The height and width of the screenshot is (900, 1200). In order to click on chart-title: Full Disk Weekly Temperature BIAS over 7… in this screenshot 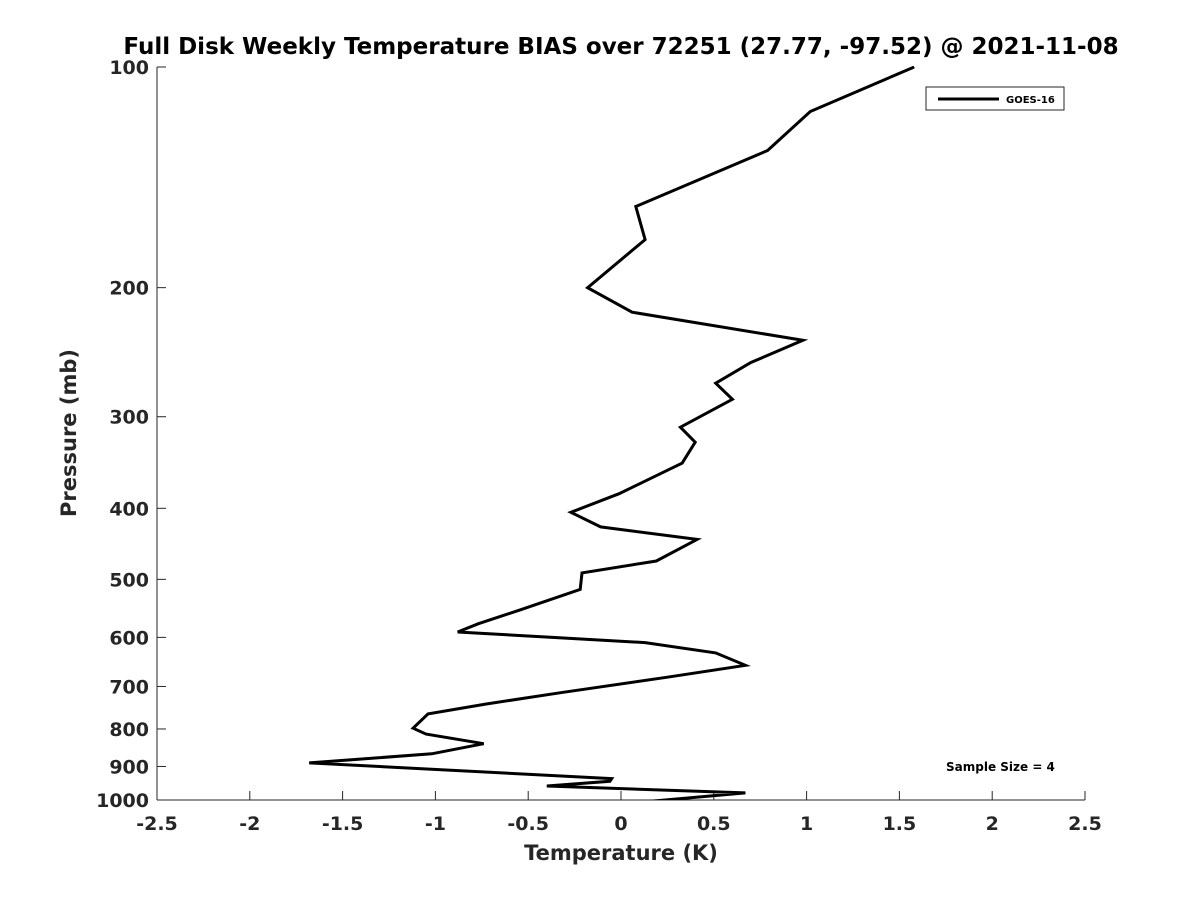, I will do `click(620, 47)`.